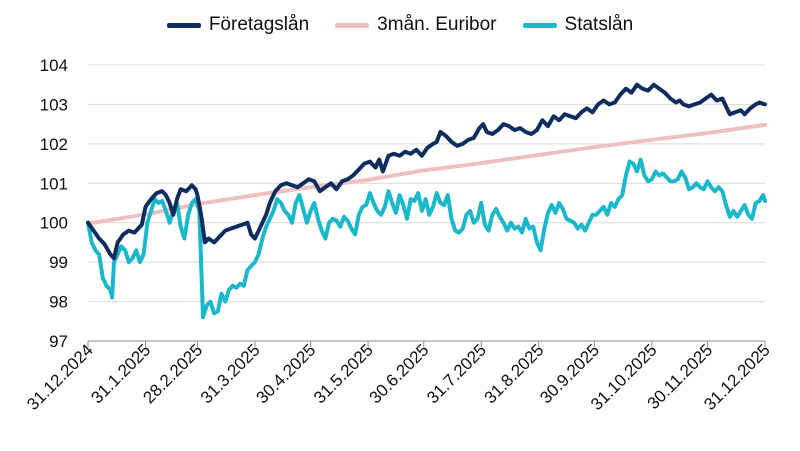 This screenshot has width=800, height=451. I want to click on legend-item: 3mån. Euribor, so click(416, 25).